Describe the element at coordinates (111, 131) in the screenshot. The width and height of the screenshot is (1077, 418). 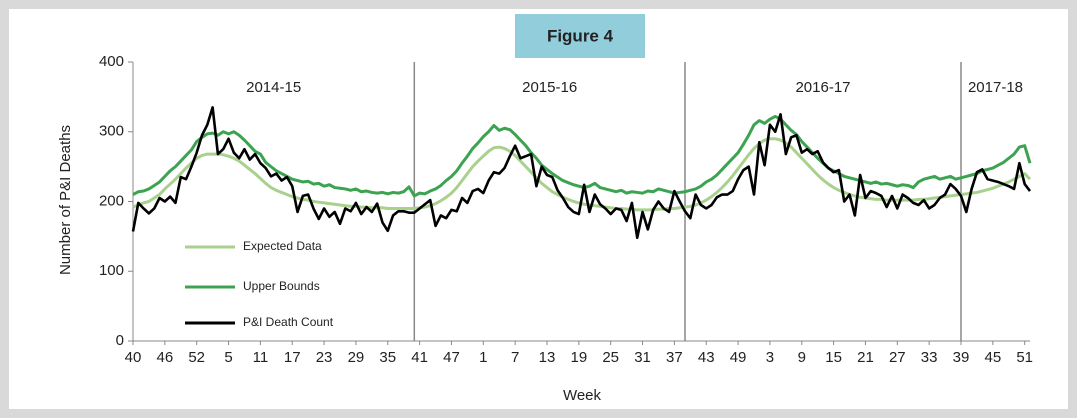
I see `y-tick-label: 300` at that location.